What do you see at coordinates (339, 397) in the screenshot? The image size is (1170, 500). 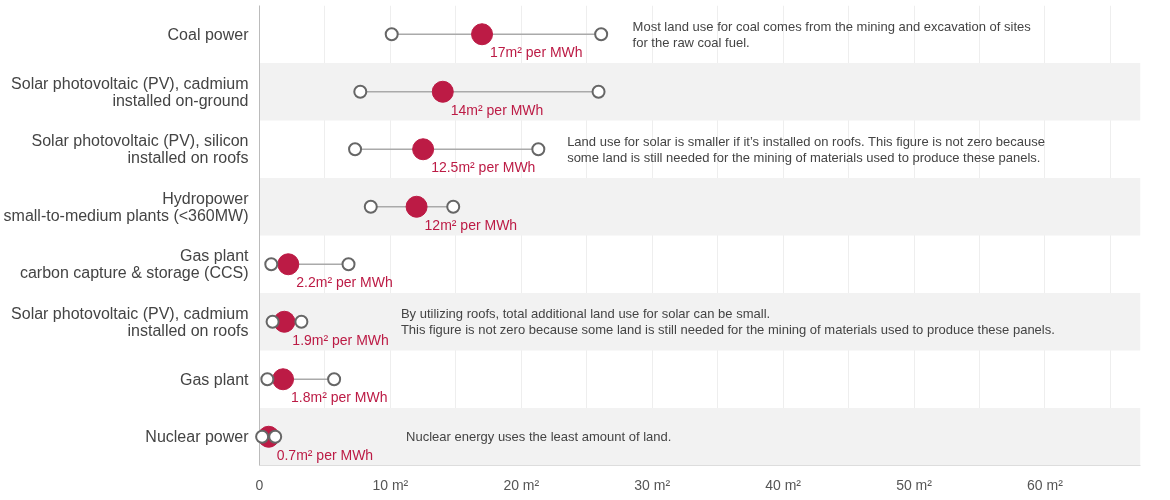 I see `data-label: 1.8m² per MWh` at bounding box center [339, 397].